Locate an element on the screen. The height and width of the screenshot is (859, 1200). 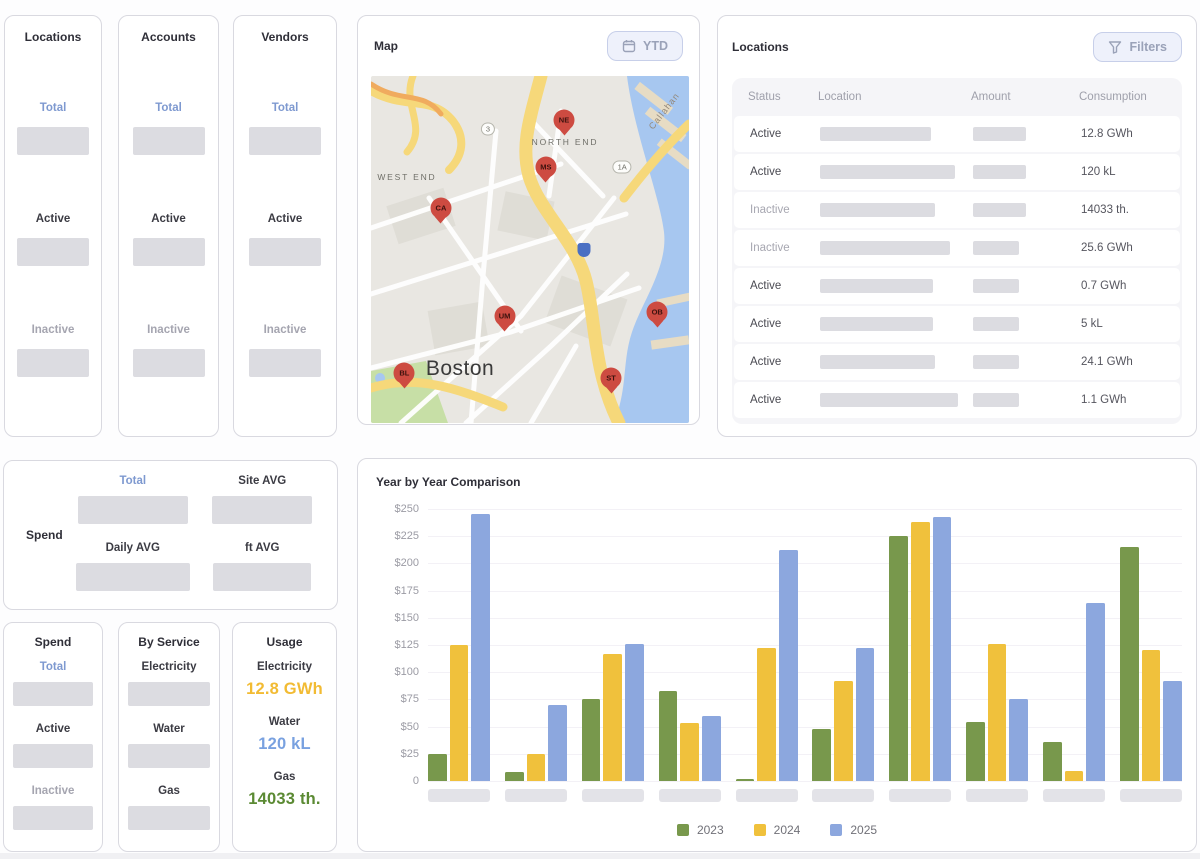
table-row: Active 24.1 GWh is located at coordinates (957, 362).